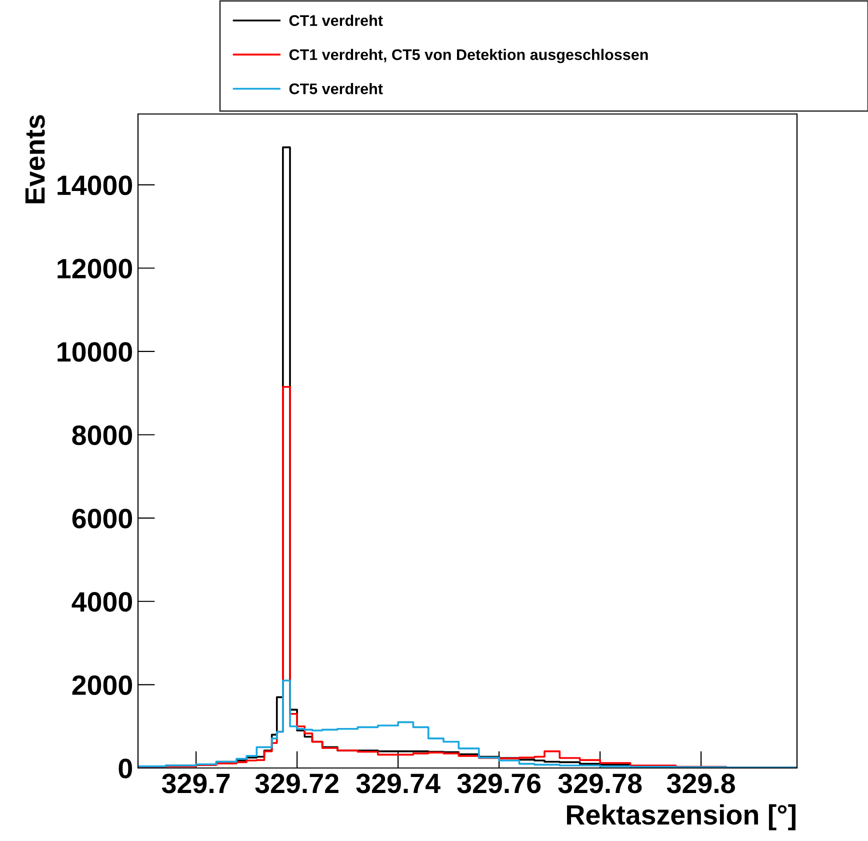  Describe the element at coordinates (196, 784) in the screenshot. I see `x-tick-label: 329.7` at that location.